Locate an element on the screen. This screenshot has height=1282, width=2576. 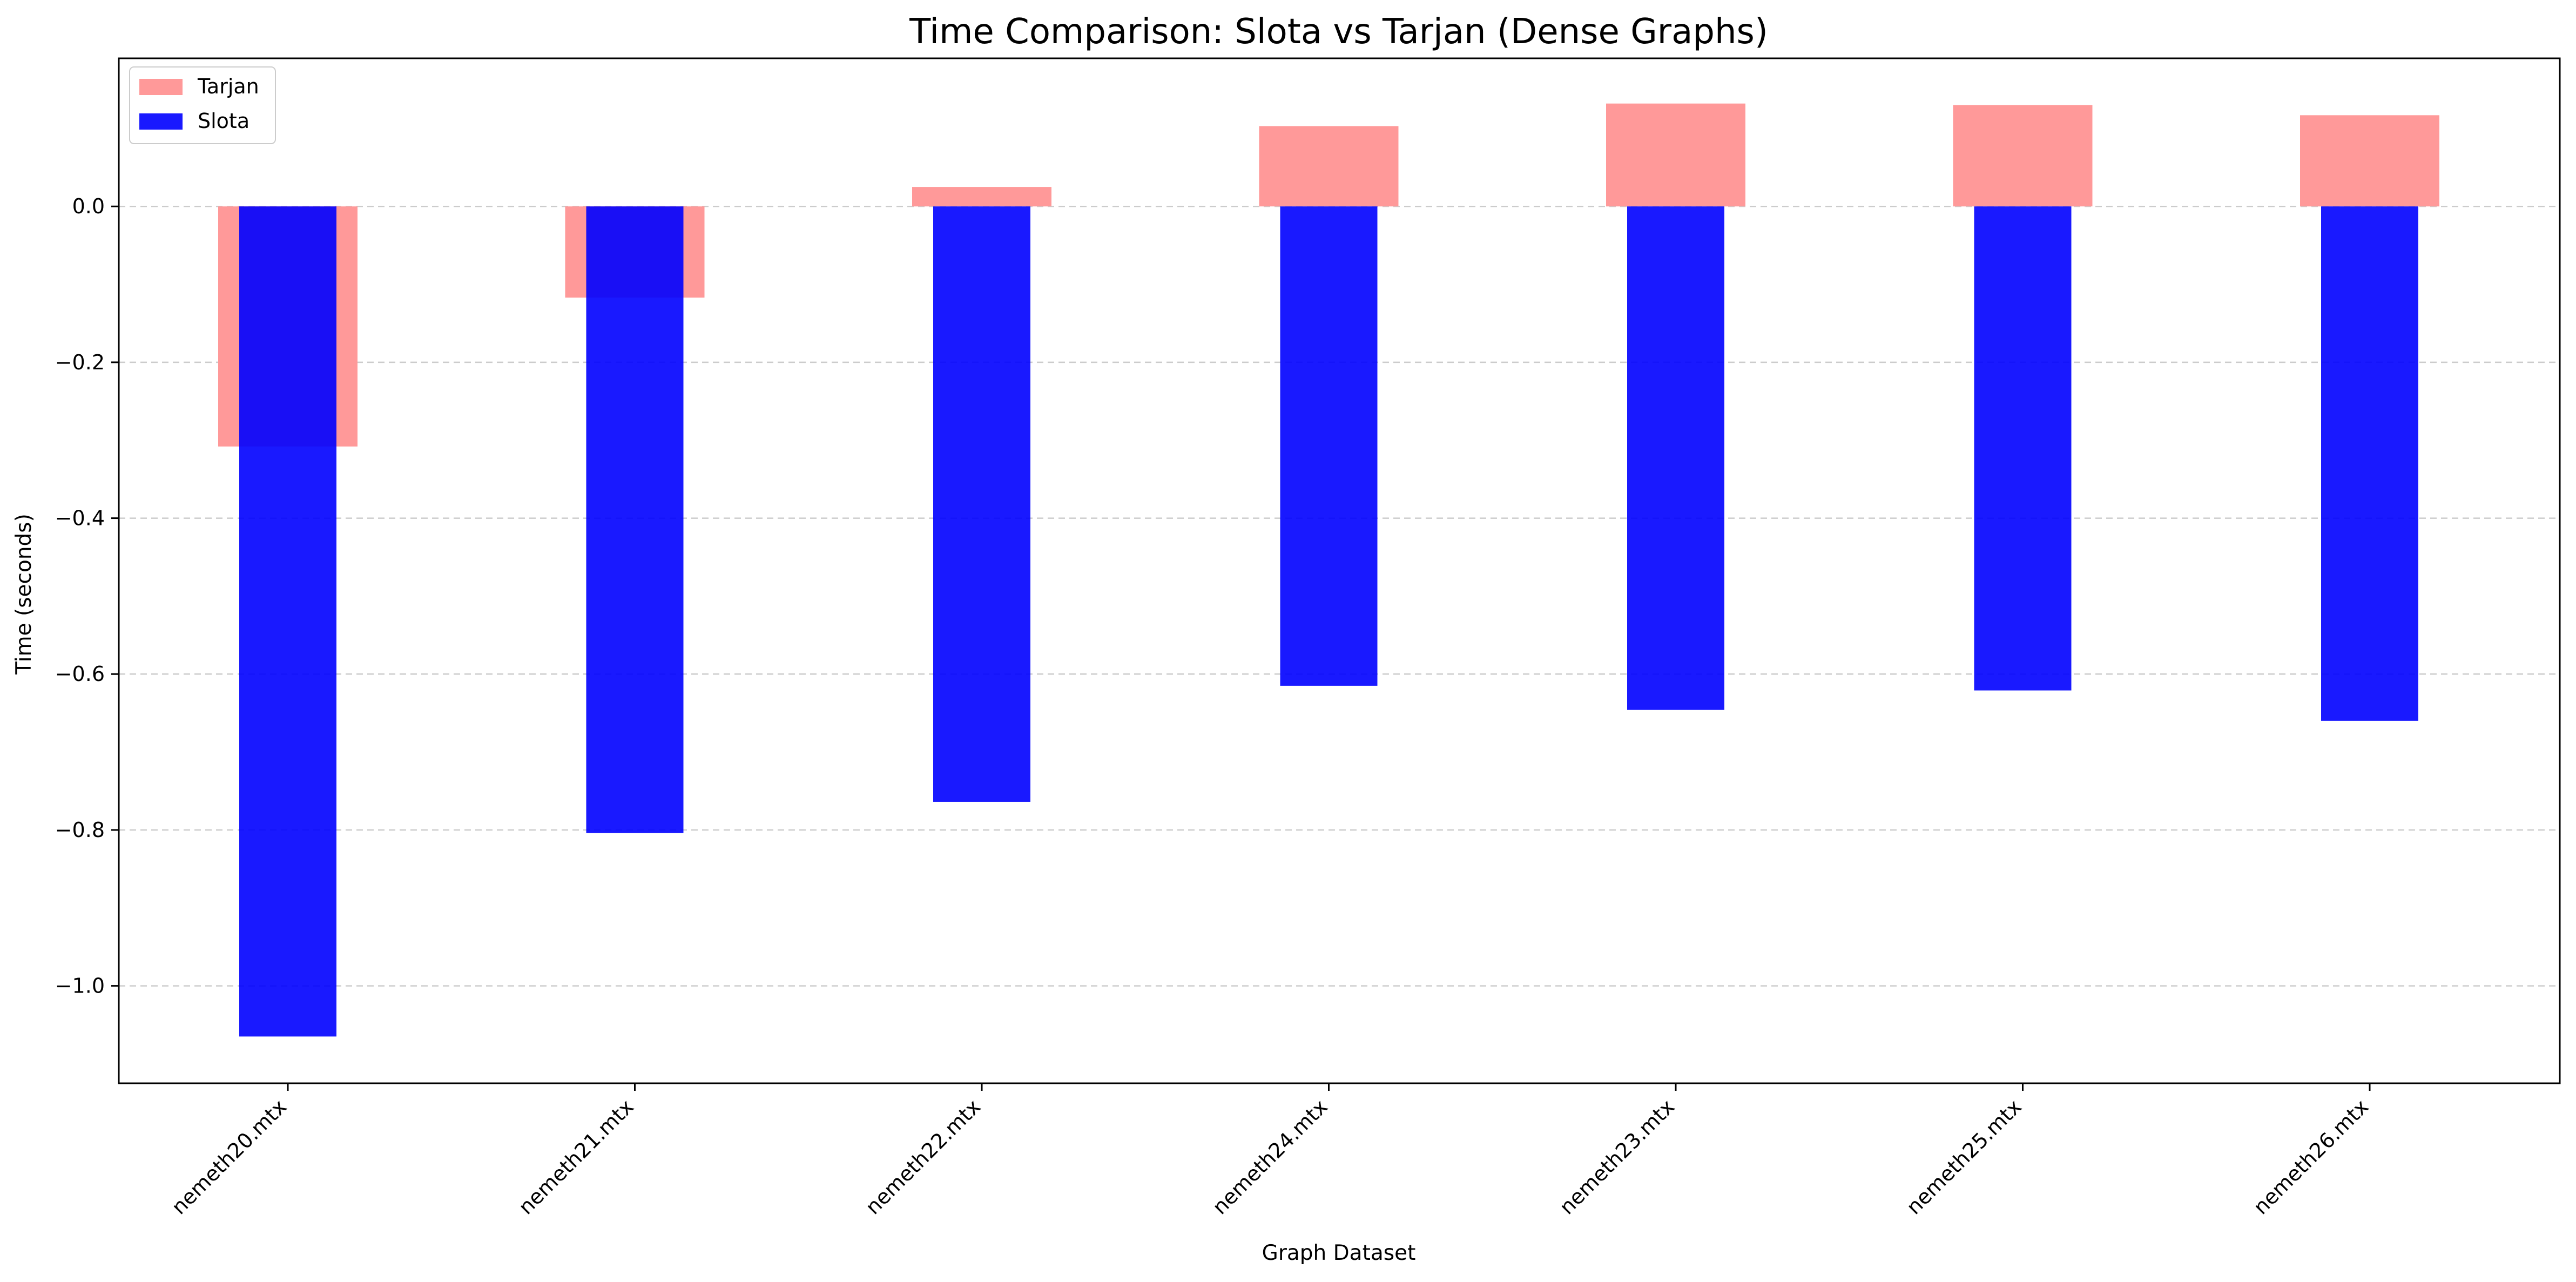
legend-label-tarjan: Tarjan is located at coordinates (228, 86).